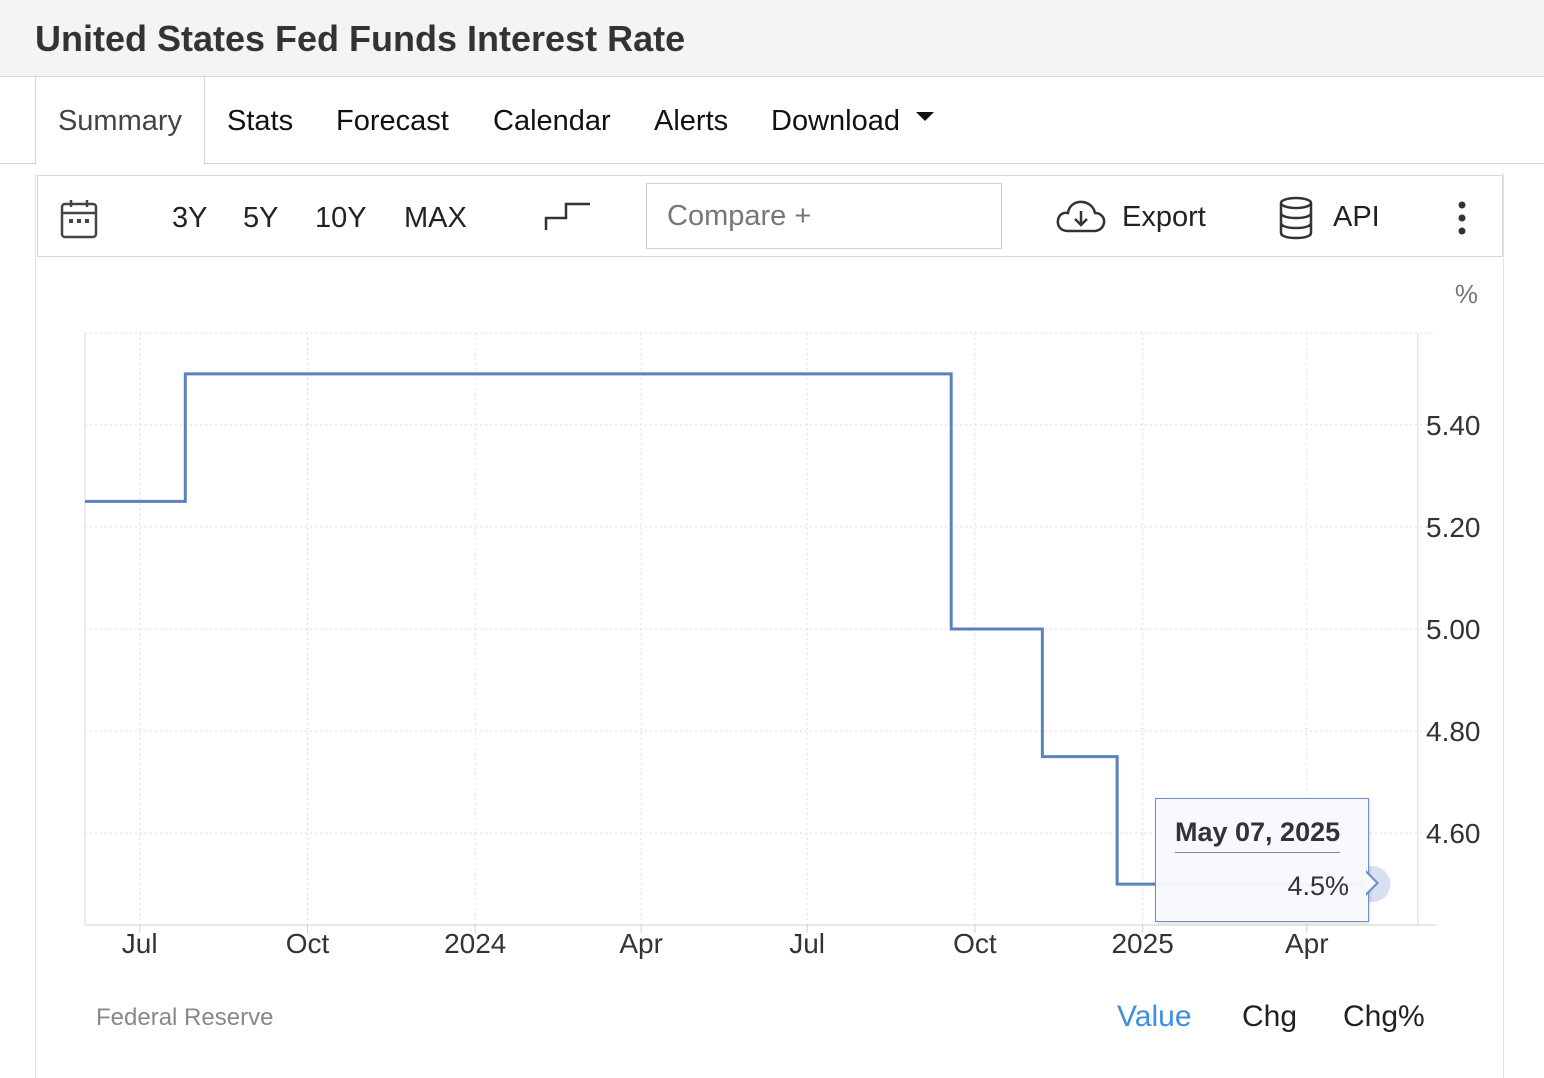 This screenshot has width=1544, height=1078. I want to click on api-button: API, so click(1356, 217).